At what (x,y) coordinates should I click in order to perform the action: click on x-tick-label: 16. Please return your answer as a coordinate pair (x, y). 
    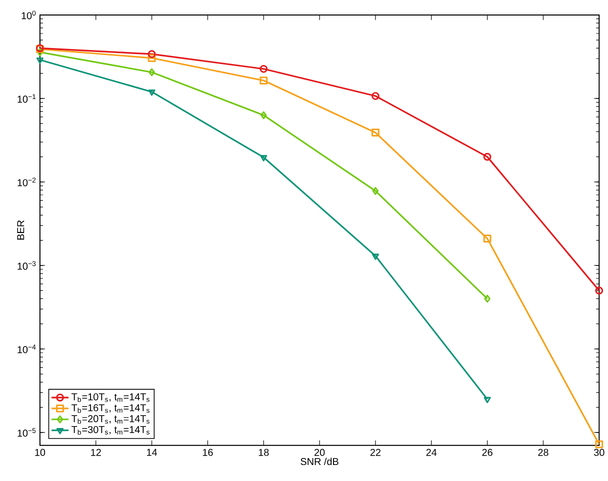
    Looking at the image, I should click on (207, 452).